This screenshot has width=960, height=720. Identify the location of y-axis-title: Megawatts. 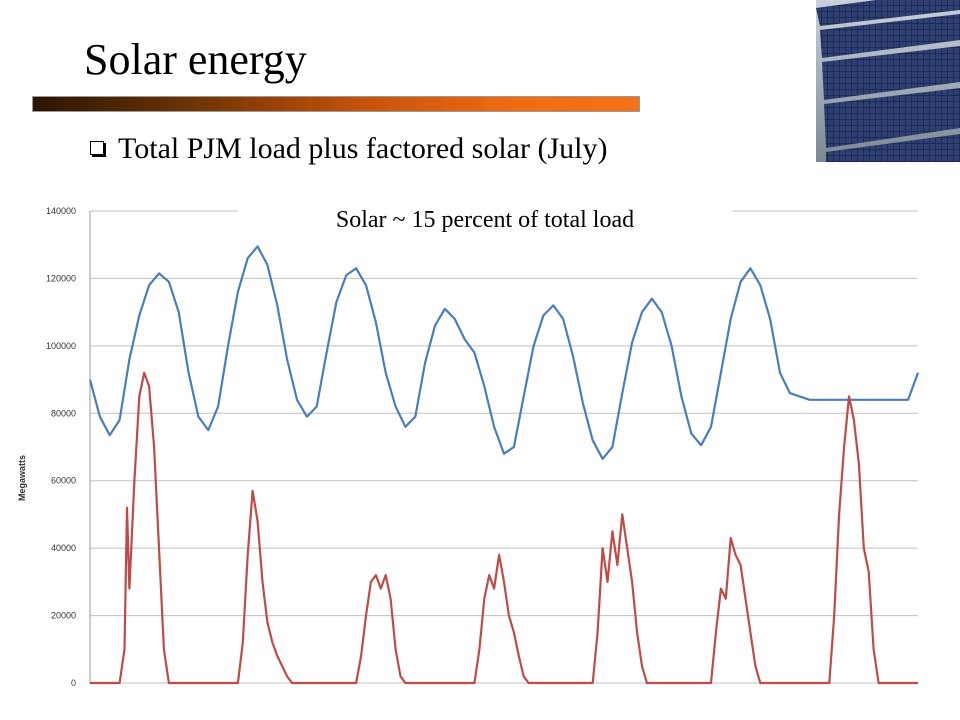
(22, 478).